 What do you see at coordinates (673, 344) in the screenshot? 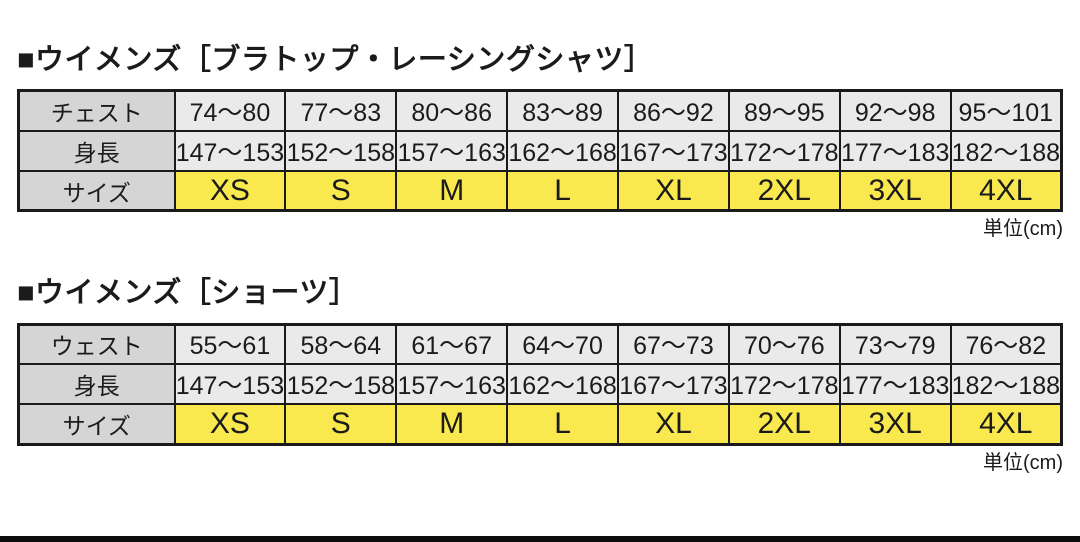
I see `table-cell: 67～73` at bounding box center [673, 344].